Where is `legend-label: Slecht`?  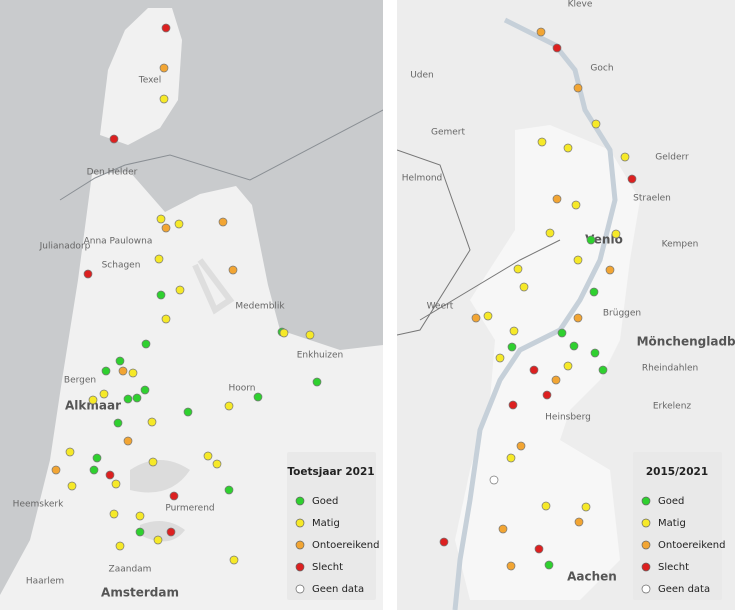
legend-label: Slecht is located at coordinates (673, 567).